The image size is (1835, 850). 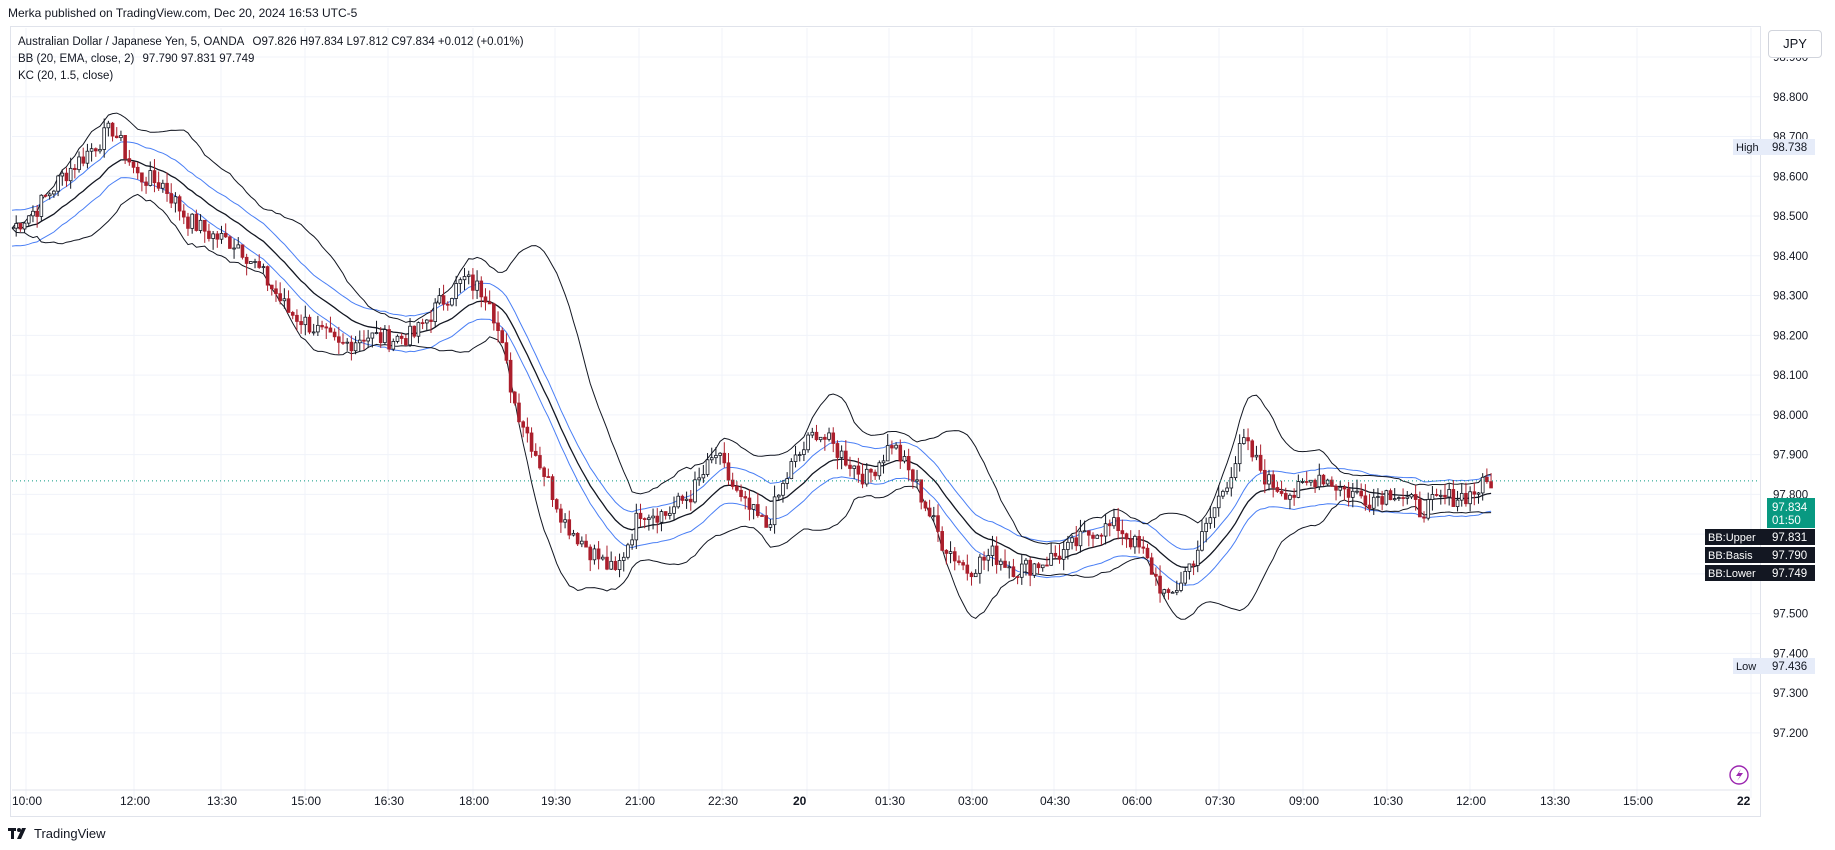 What do you see at coordinates (1790, 456) in the screenshot?
I see `y-tick-label: 97.900` at bounding box center [1790, 456].